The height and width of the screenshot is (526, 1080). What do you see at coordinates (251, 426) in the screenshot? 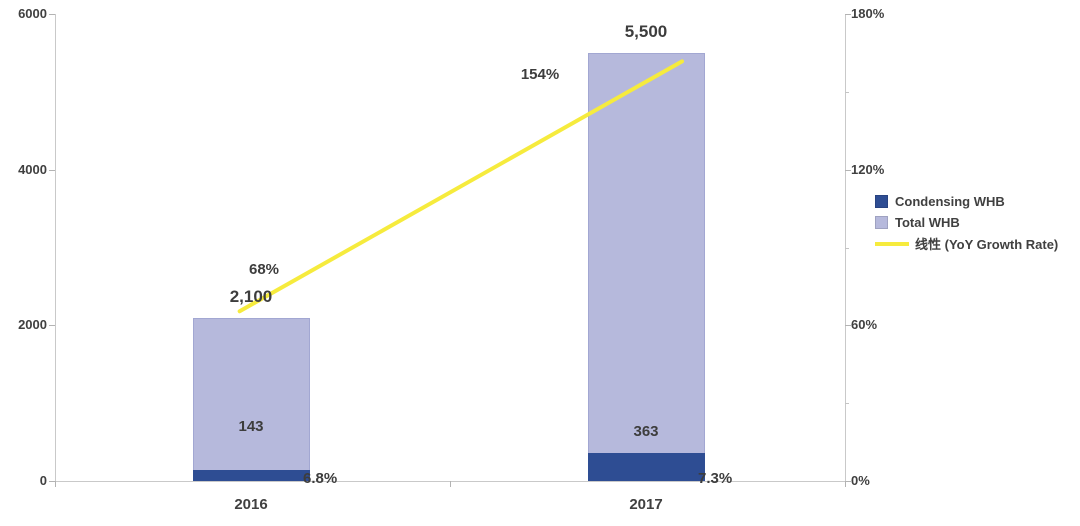
I see `condensing-label-2016: 143` at bounding box center [251, 426].